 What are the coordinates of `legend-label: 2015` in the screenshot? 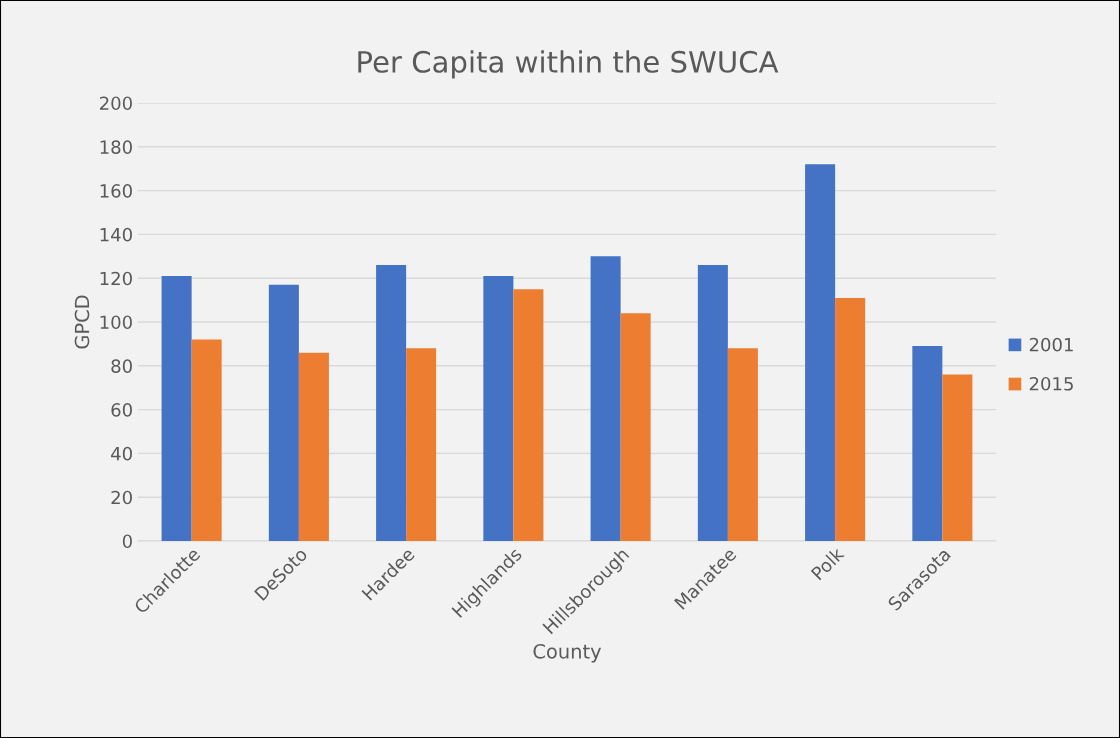 It's located at (1051, 383).